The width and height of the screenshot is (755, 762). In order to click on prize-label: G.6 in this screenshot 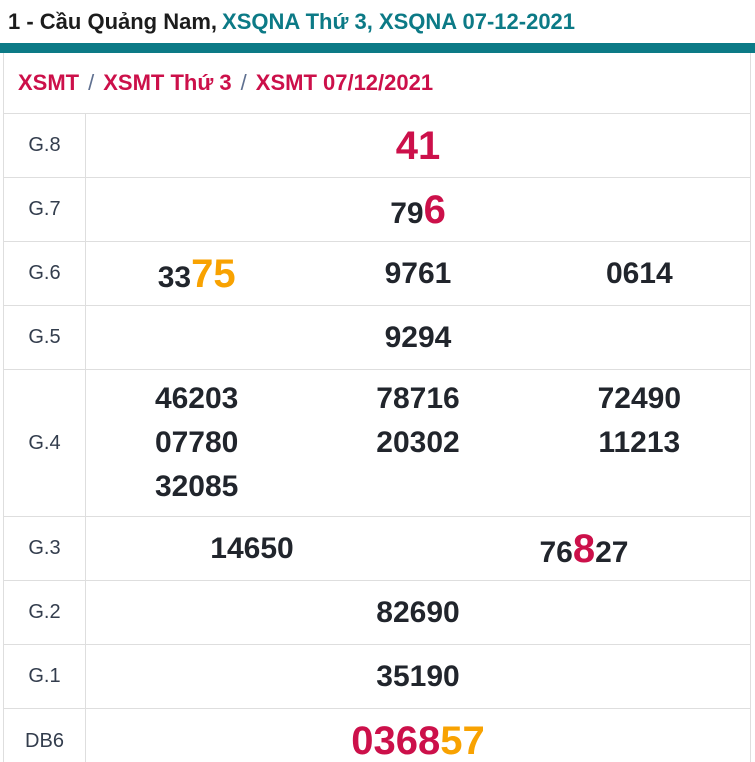, I will do `click(45, 273)`.